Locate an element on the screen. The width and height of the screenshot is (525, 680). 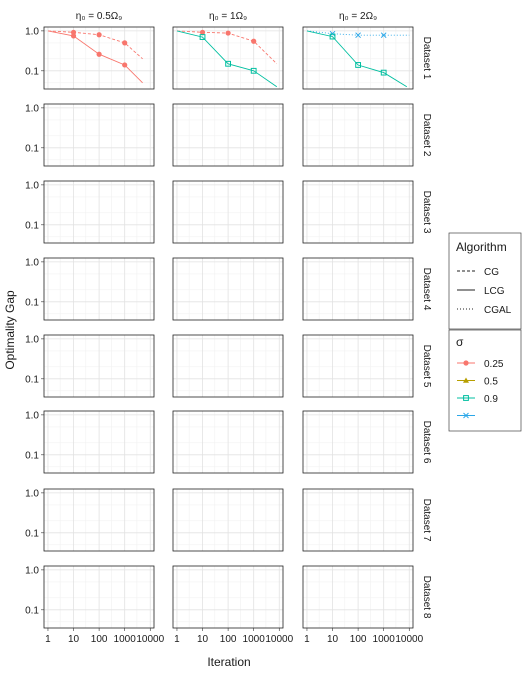
x-tick-label: 10000 is located at coordinates (150, 639).